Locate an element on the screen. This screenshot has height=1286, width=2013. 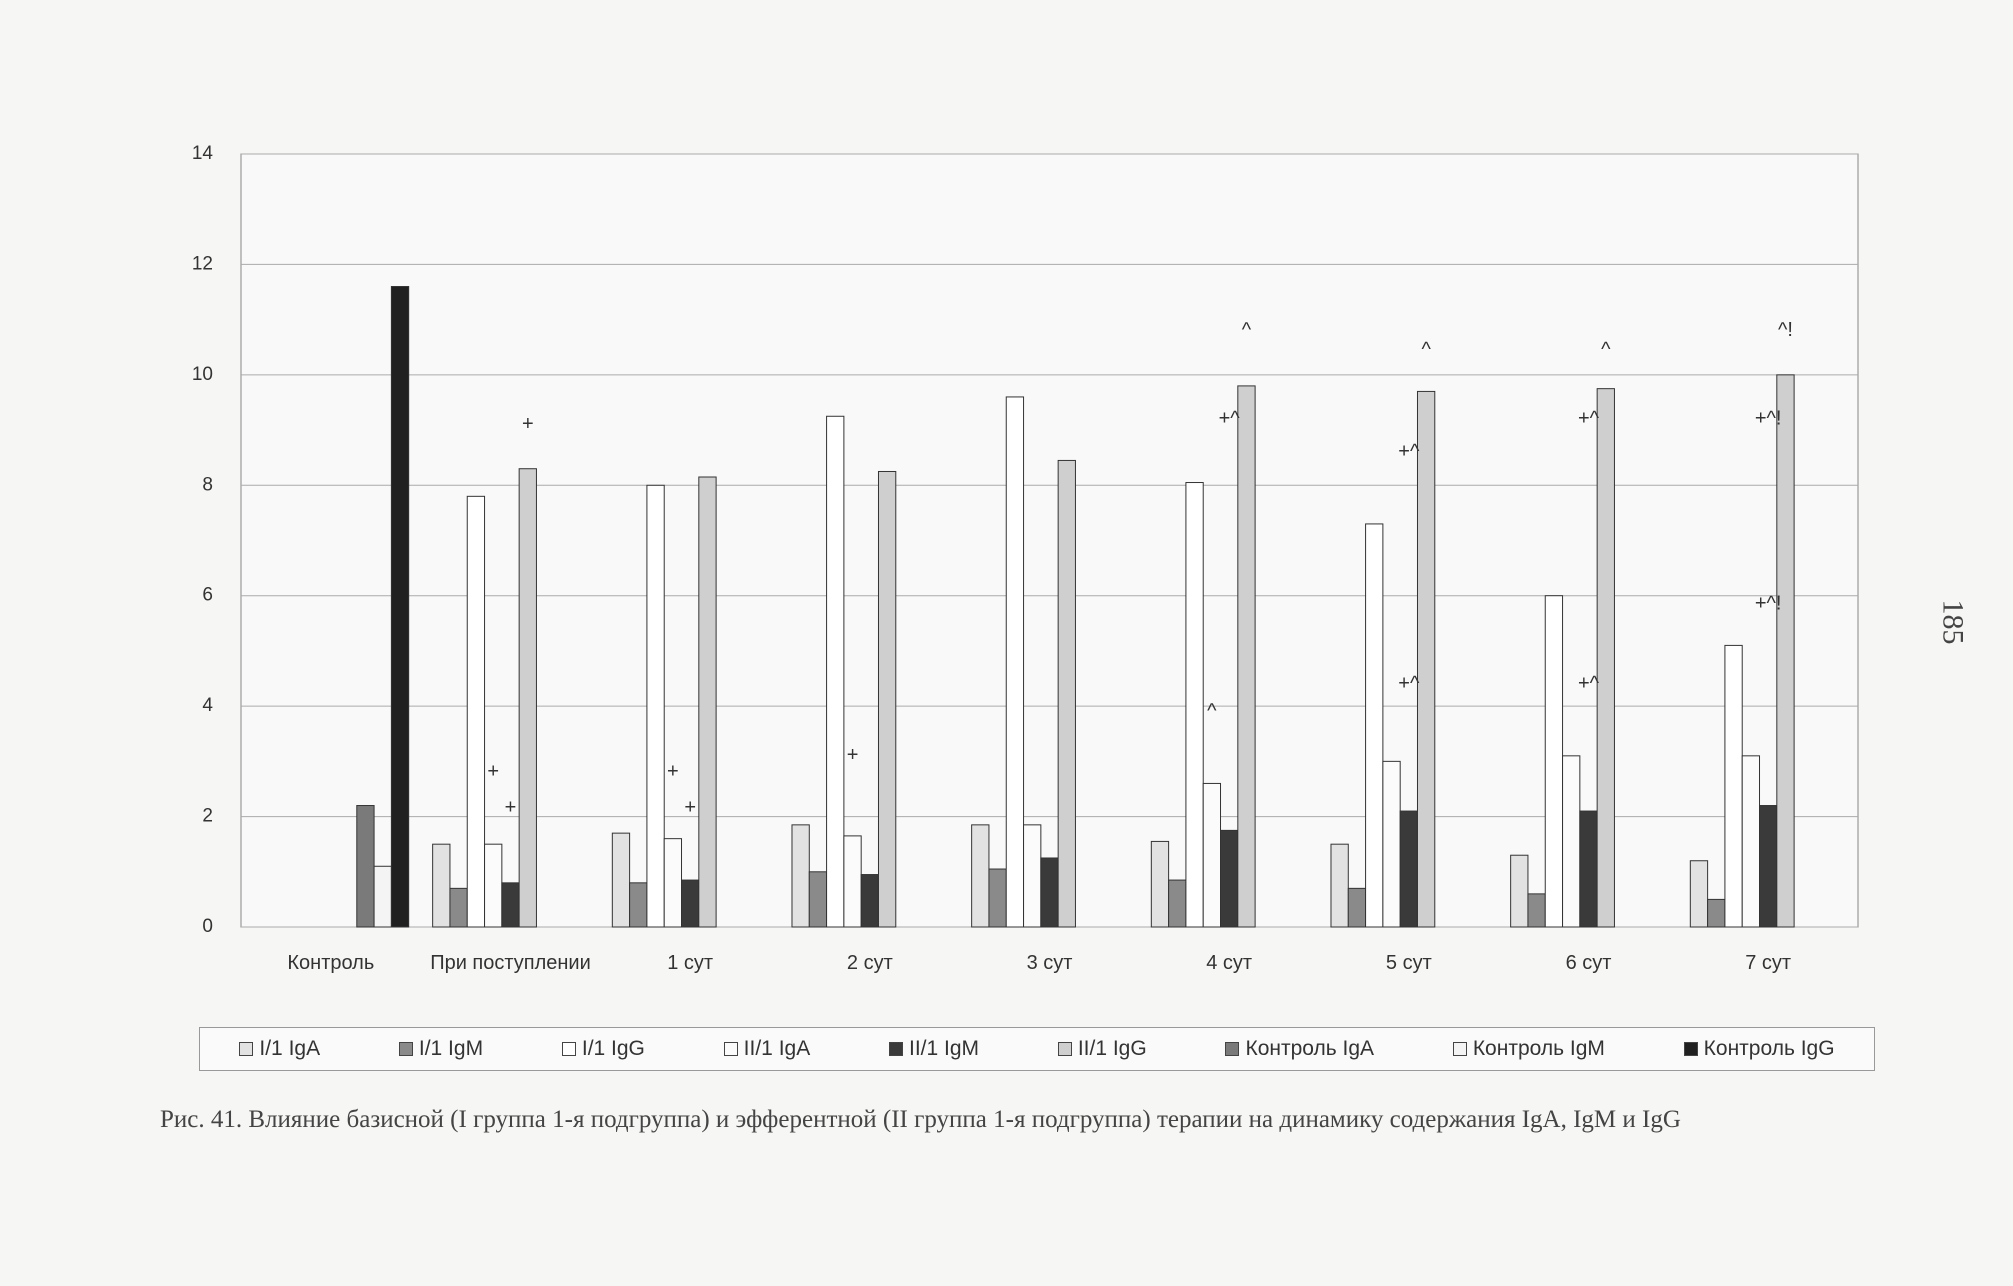
legend-item: II/1 IgG is located at coordinates (1102, 1049).